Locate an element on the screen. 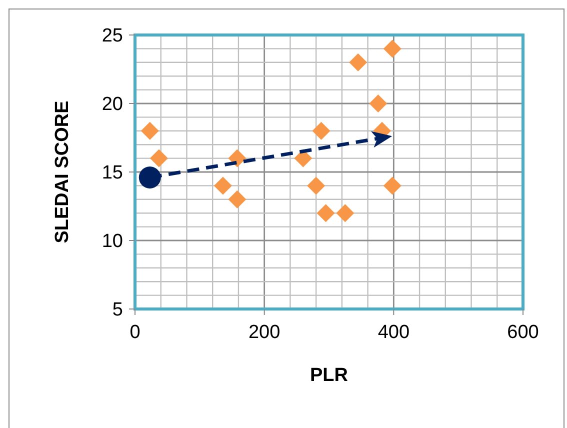 Image resolution: width=567 pixels, height=428 pixels. y-tick-label: 20 is located at coordinates (112, 105).